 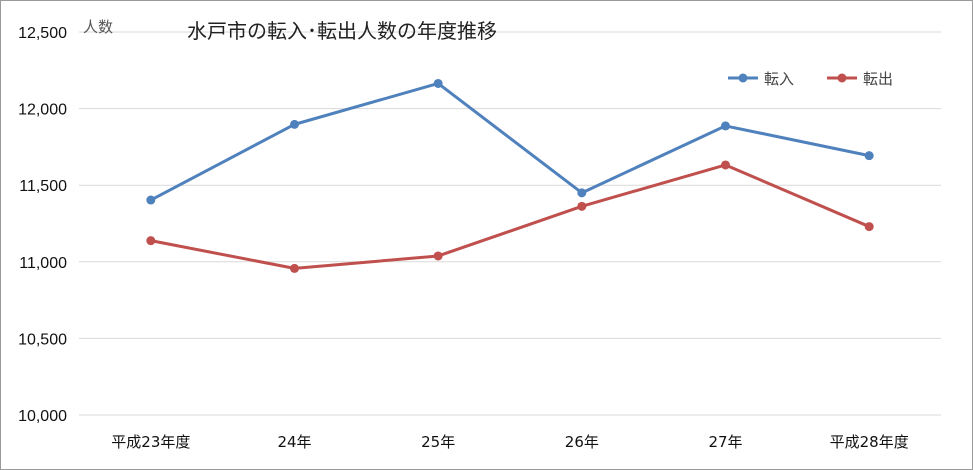 I want to click on y-tick-label: 12,000, so click(x=42, y=110).